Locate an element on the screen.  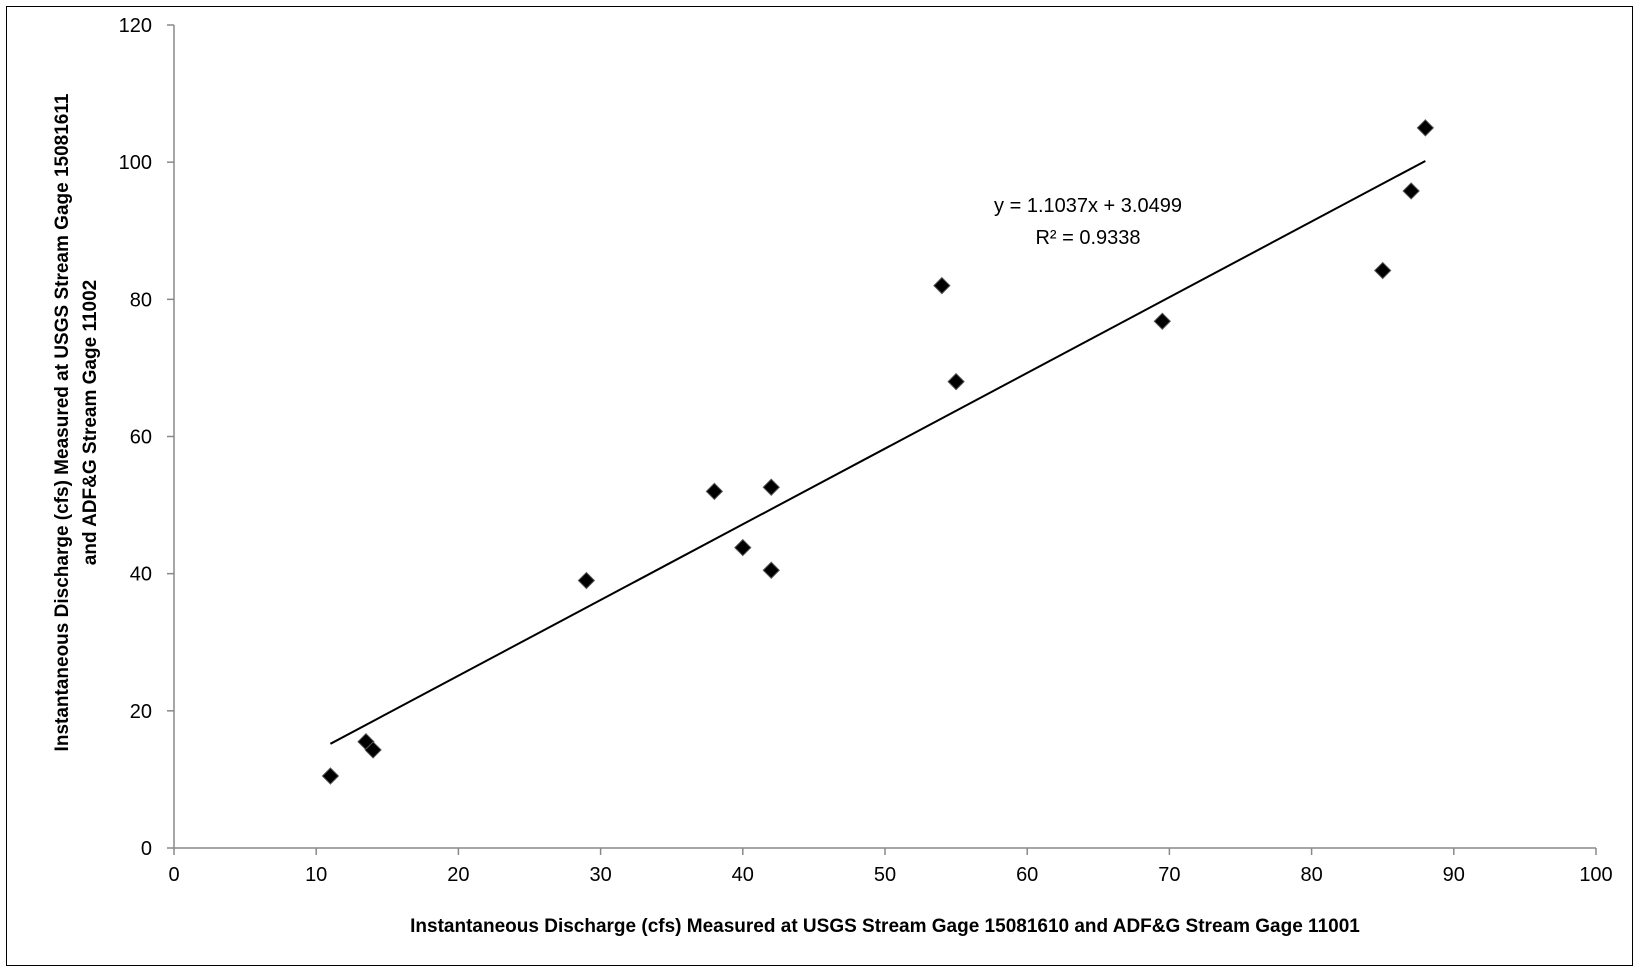
trendline-equation: y = 1.1037x + 3.0499 is located at coordinates (1088, 206).